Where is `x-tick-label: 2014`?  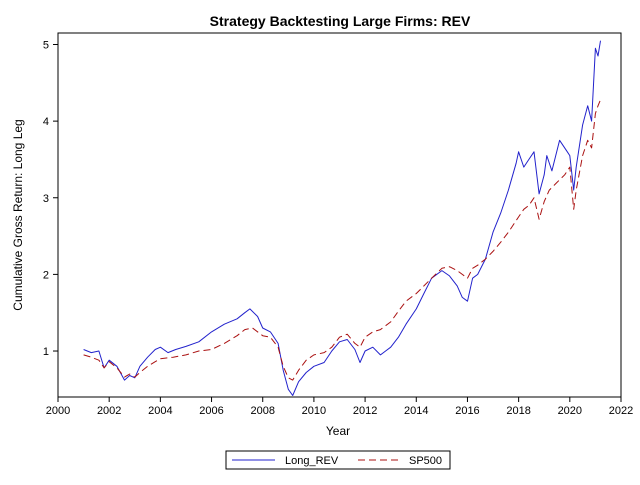
x-tick-label: 2014 is located at coordinates (416, 411).